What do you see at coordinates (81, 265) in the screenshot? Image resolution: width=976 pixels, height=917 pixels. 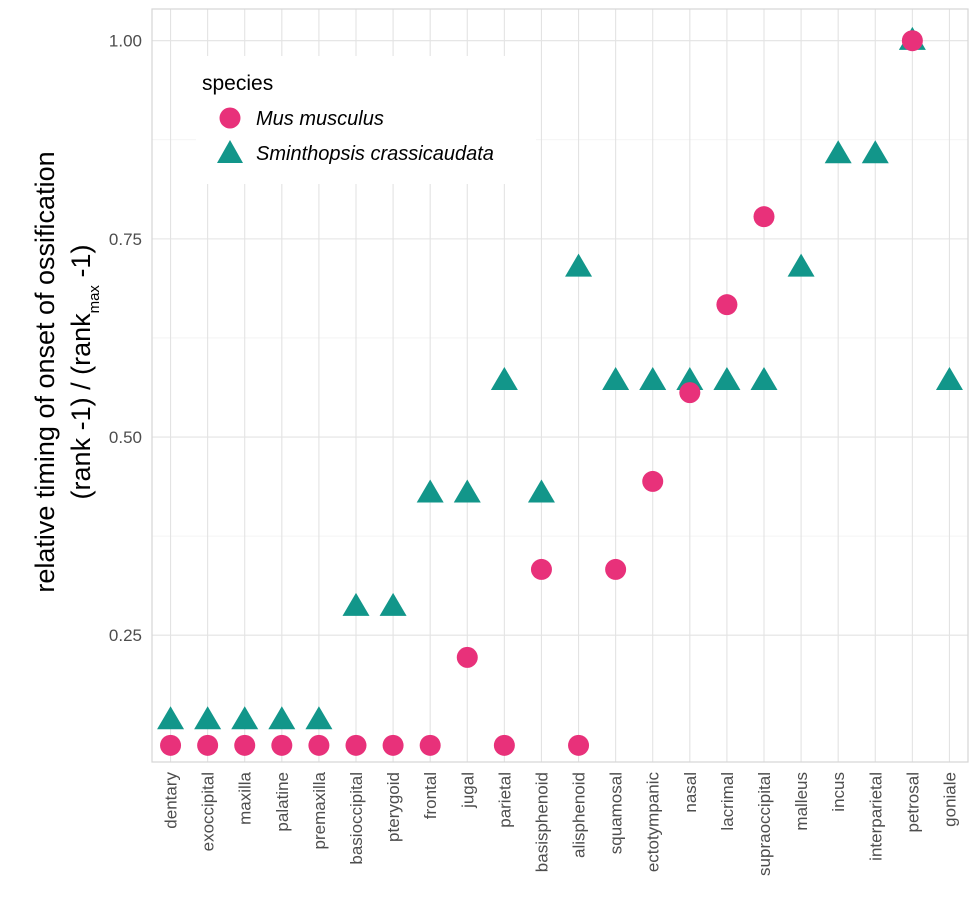 I see `y-axis-title-suffix: -1)` at bounding box center [81, 265].